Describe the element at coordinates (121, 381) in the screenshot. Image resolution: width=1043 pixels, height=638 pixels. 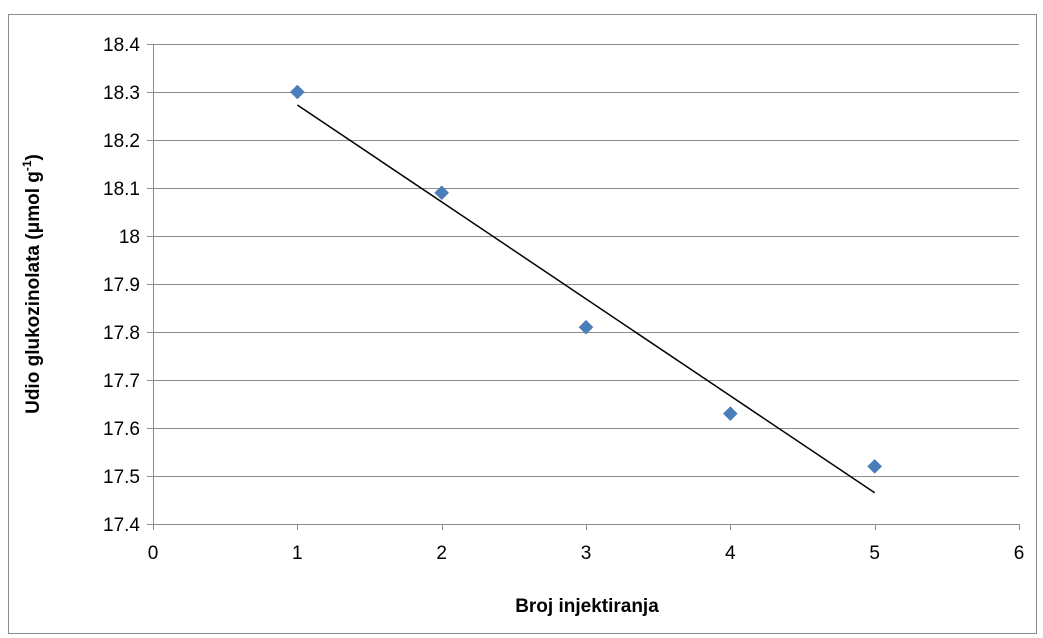
I see `y-tick-label: 17.7` at that location.